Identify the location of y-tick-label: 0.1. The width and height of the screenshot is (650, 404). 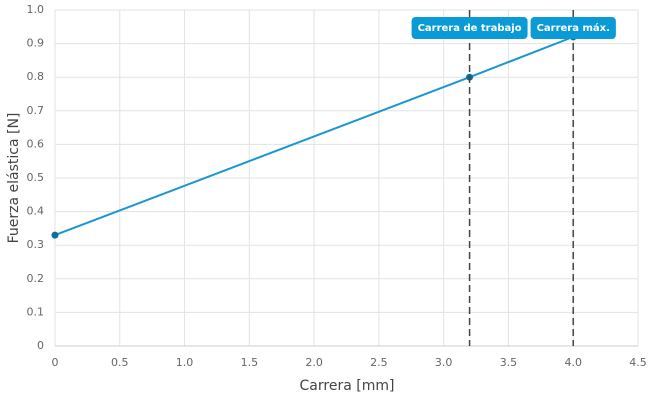
(36, 311).